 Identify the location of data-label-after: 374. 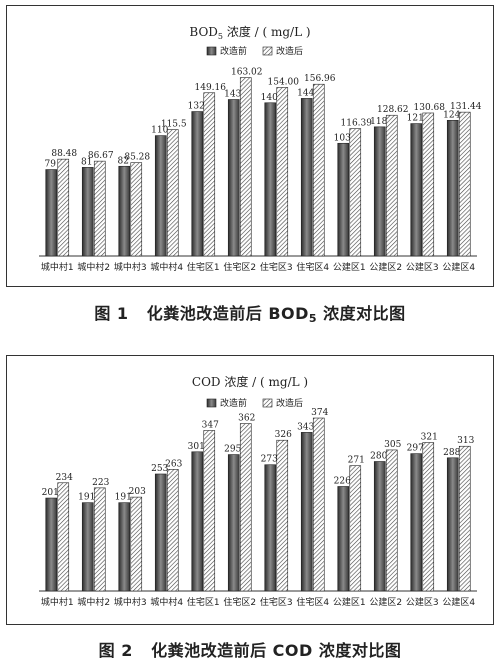
(319, 413).